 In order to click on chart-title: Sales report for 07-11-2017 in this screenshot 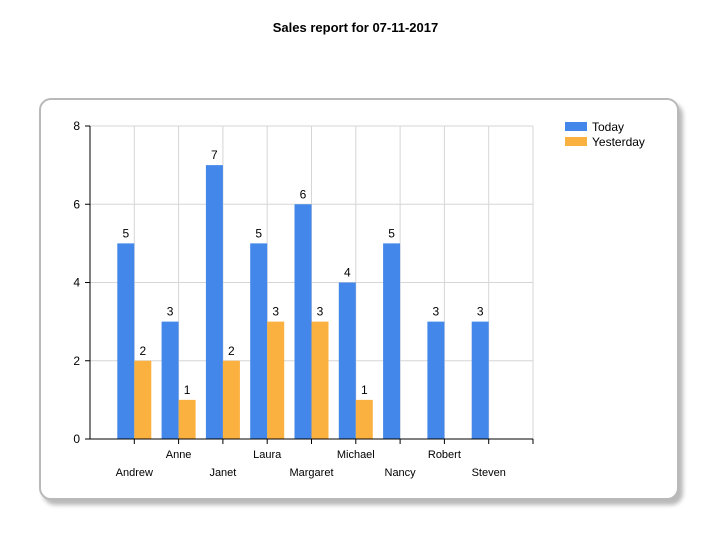, I will do `click(355, 27)`.